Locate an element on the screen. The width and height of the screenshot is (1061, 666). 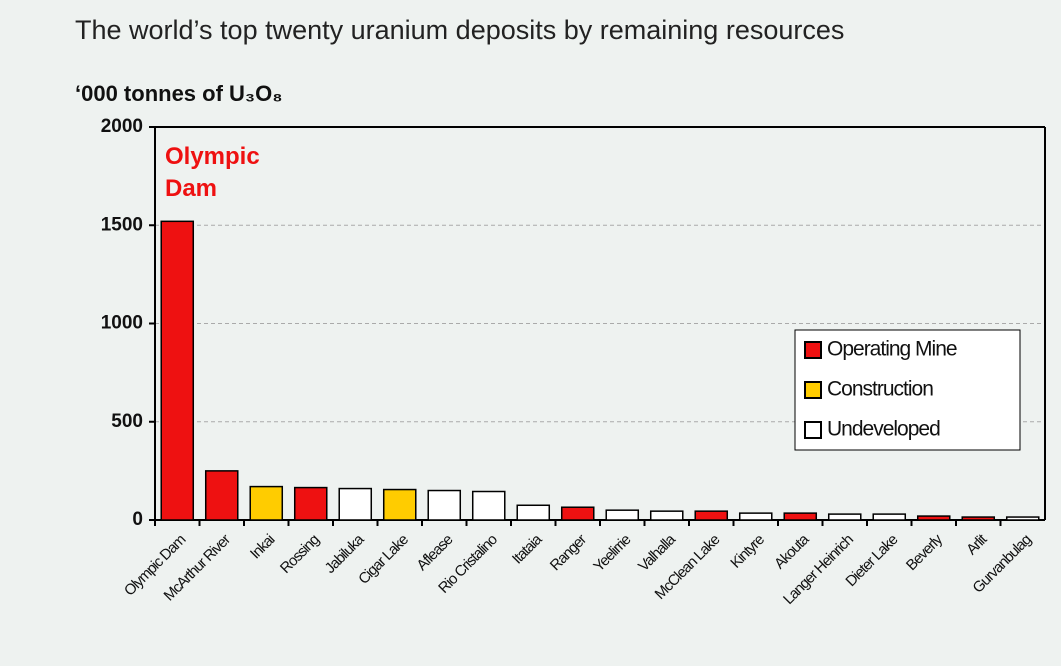
legend-label: Construction is located at coordinates (880, 389).